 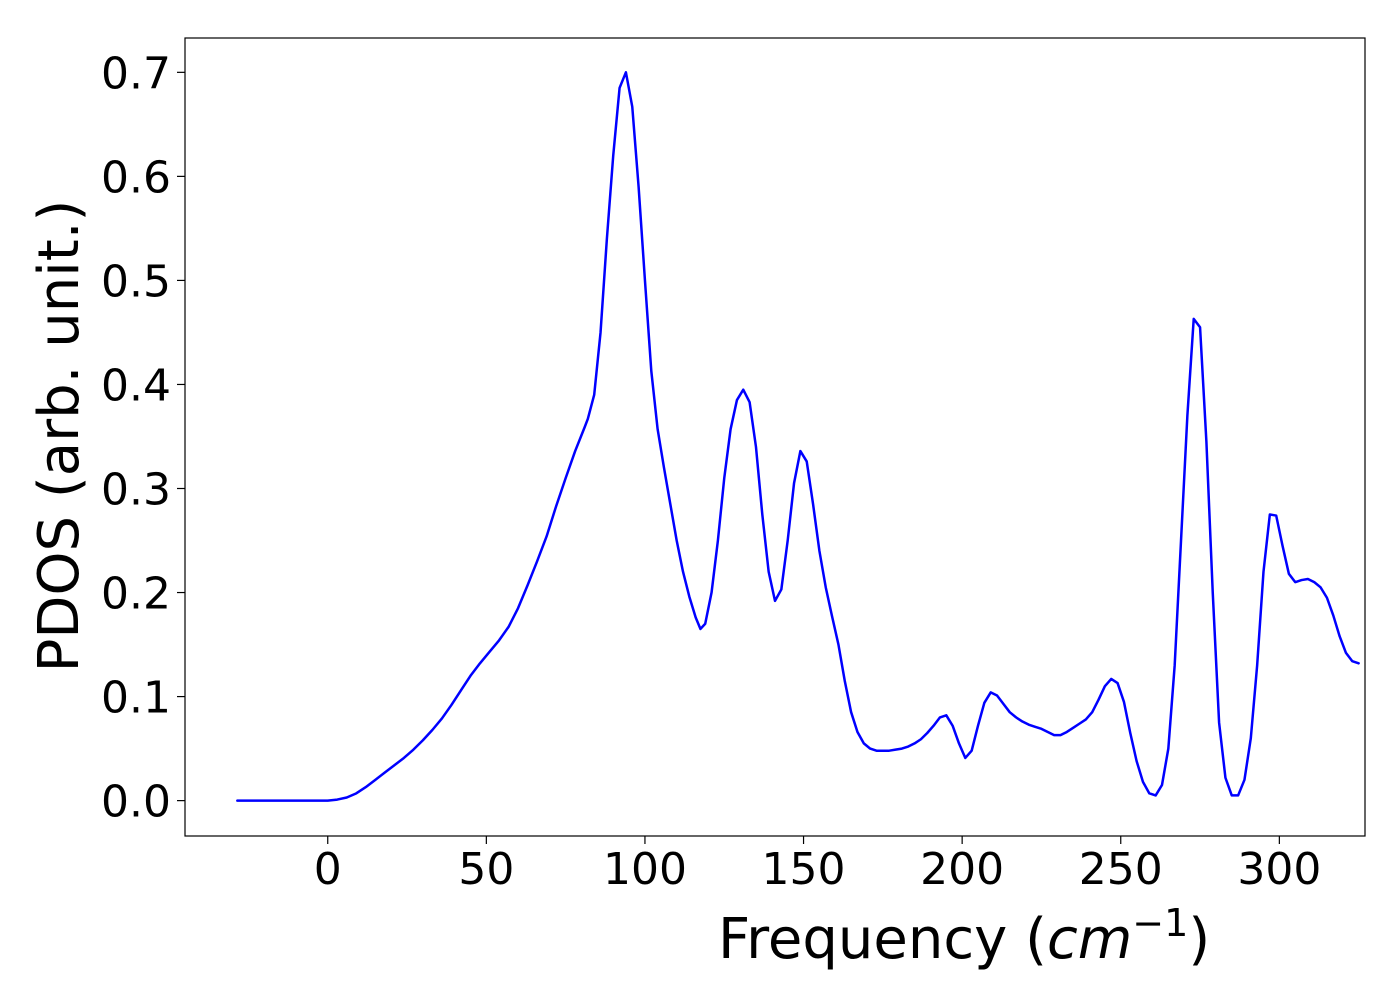 What do you see at coordinates (59, 436) in the screenshot?
I see `y-axis-label: PDOS (arb. unit.)` at bounding box center [59, 436].